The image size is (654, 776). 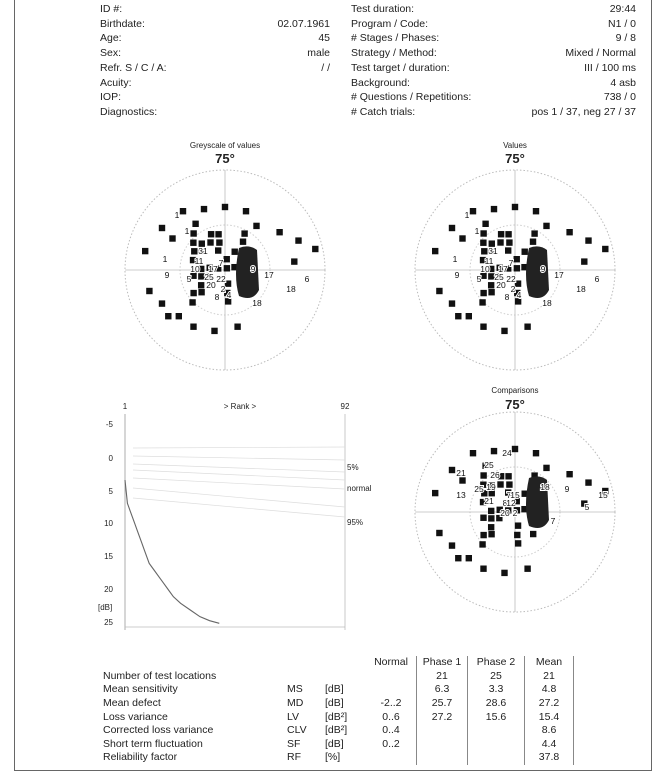 What do you see at coordinates (442, 703) in the screenshot?
I see `stats-p1: 25.7` at bounding box center [442, 703].